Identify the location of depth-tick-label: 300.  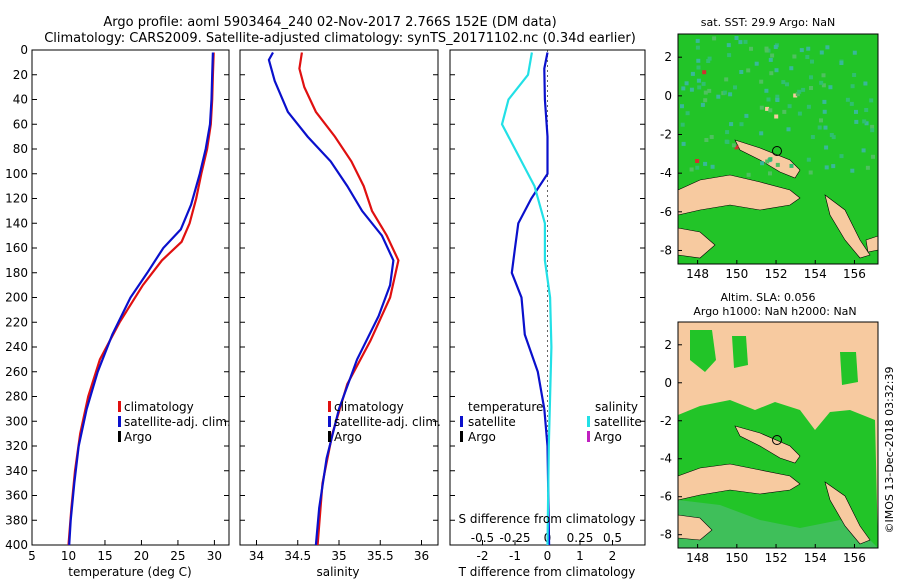
(16, 421).